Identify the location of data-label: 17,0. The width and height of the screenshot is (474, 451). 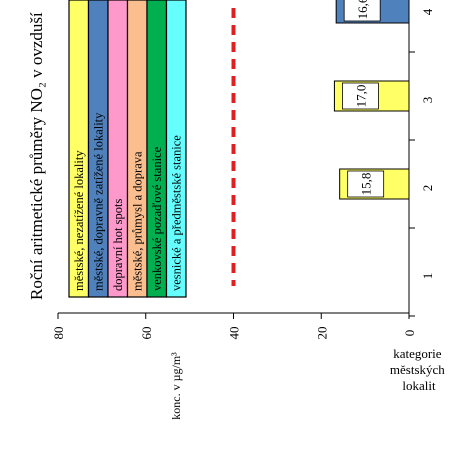
(360, 96).